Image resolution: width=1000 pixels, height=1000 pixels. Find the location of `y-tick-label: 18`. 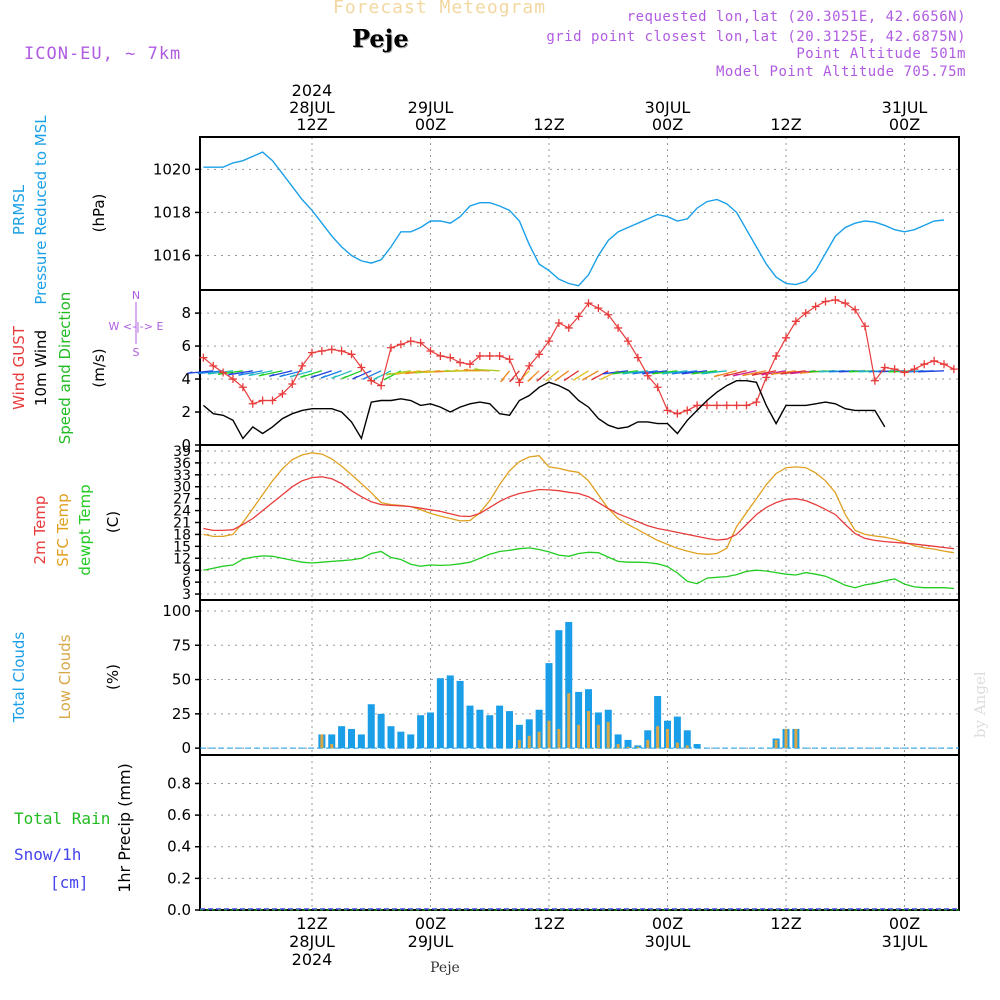

y-tick-label: 18 is located at coordinates (182, 535).